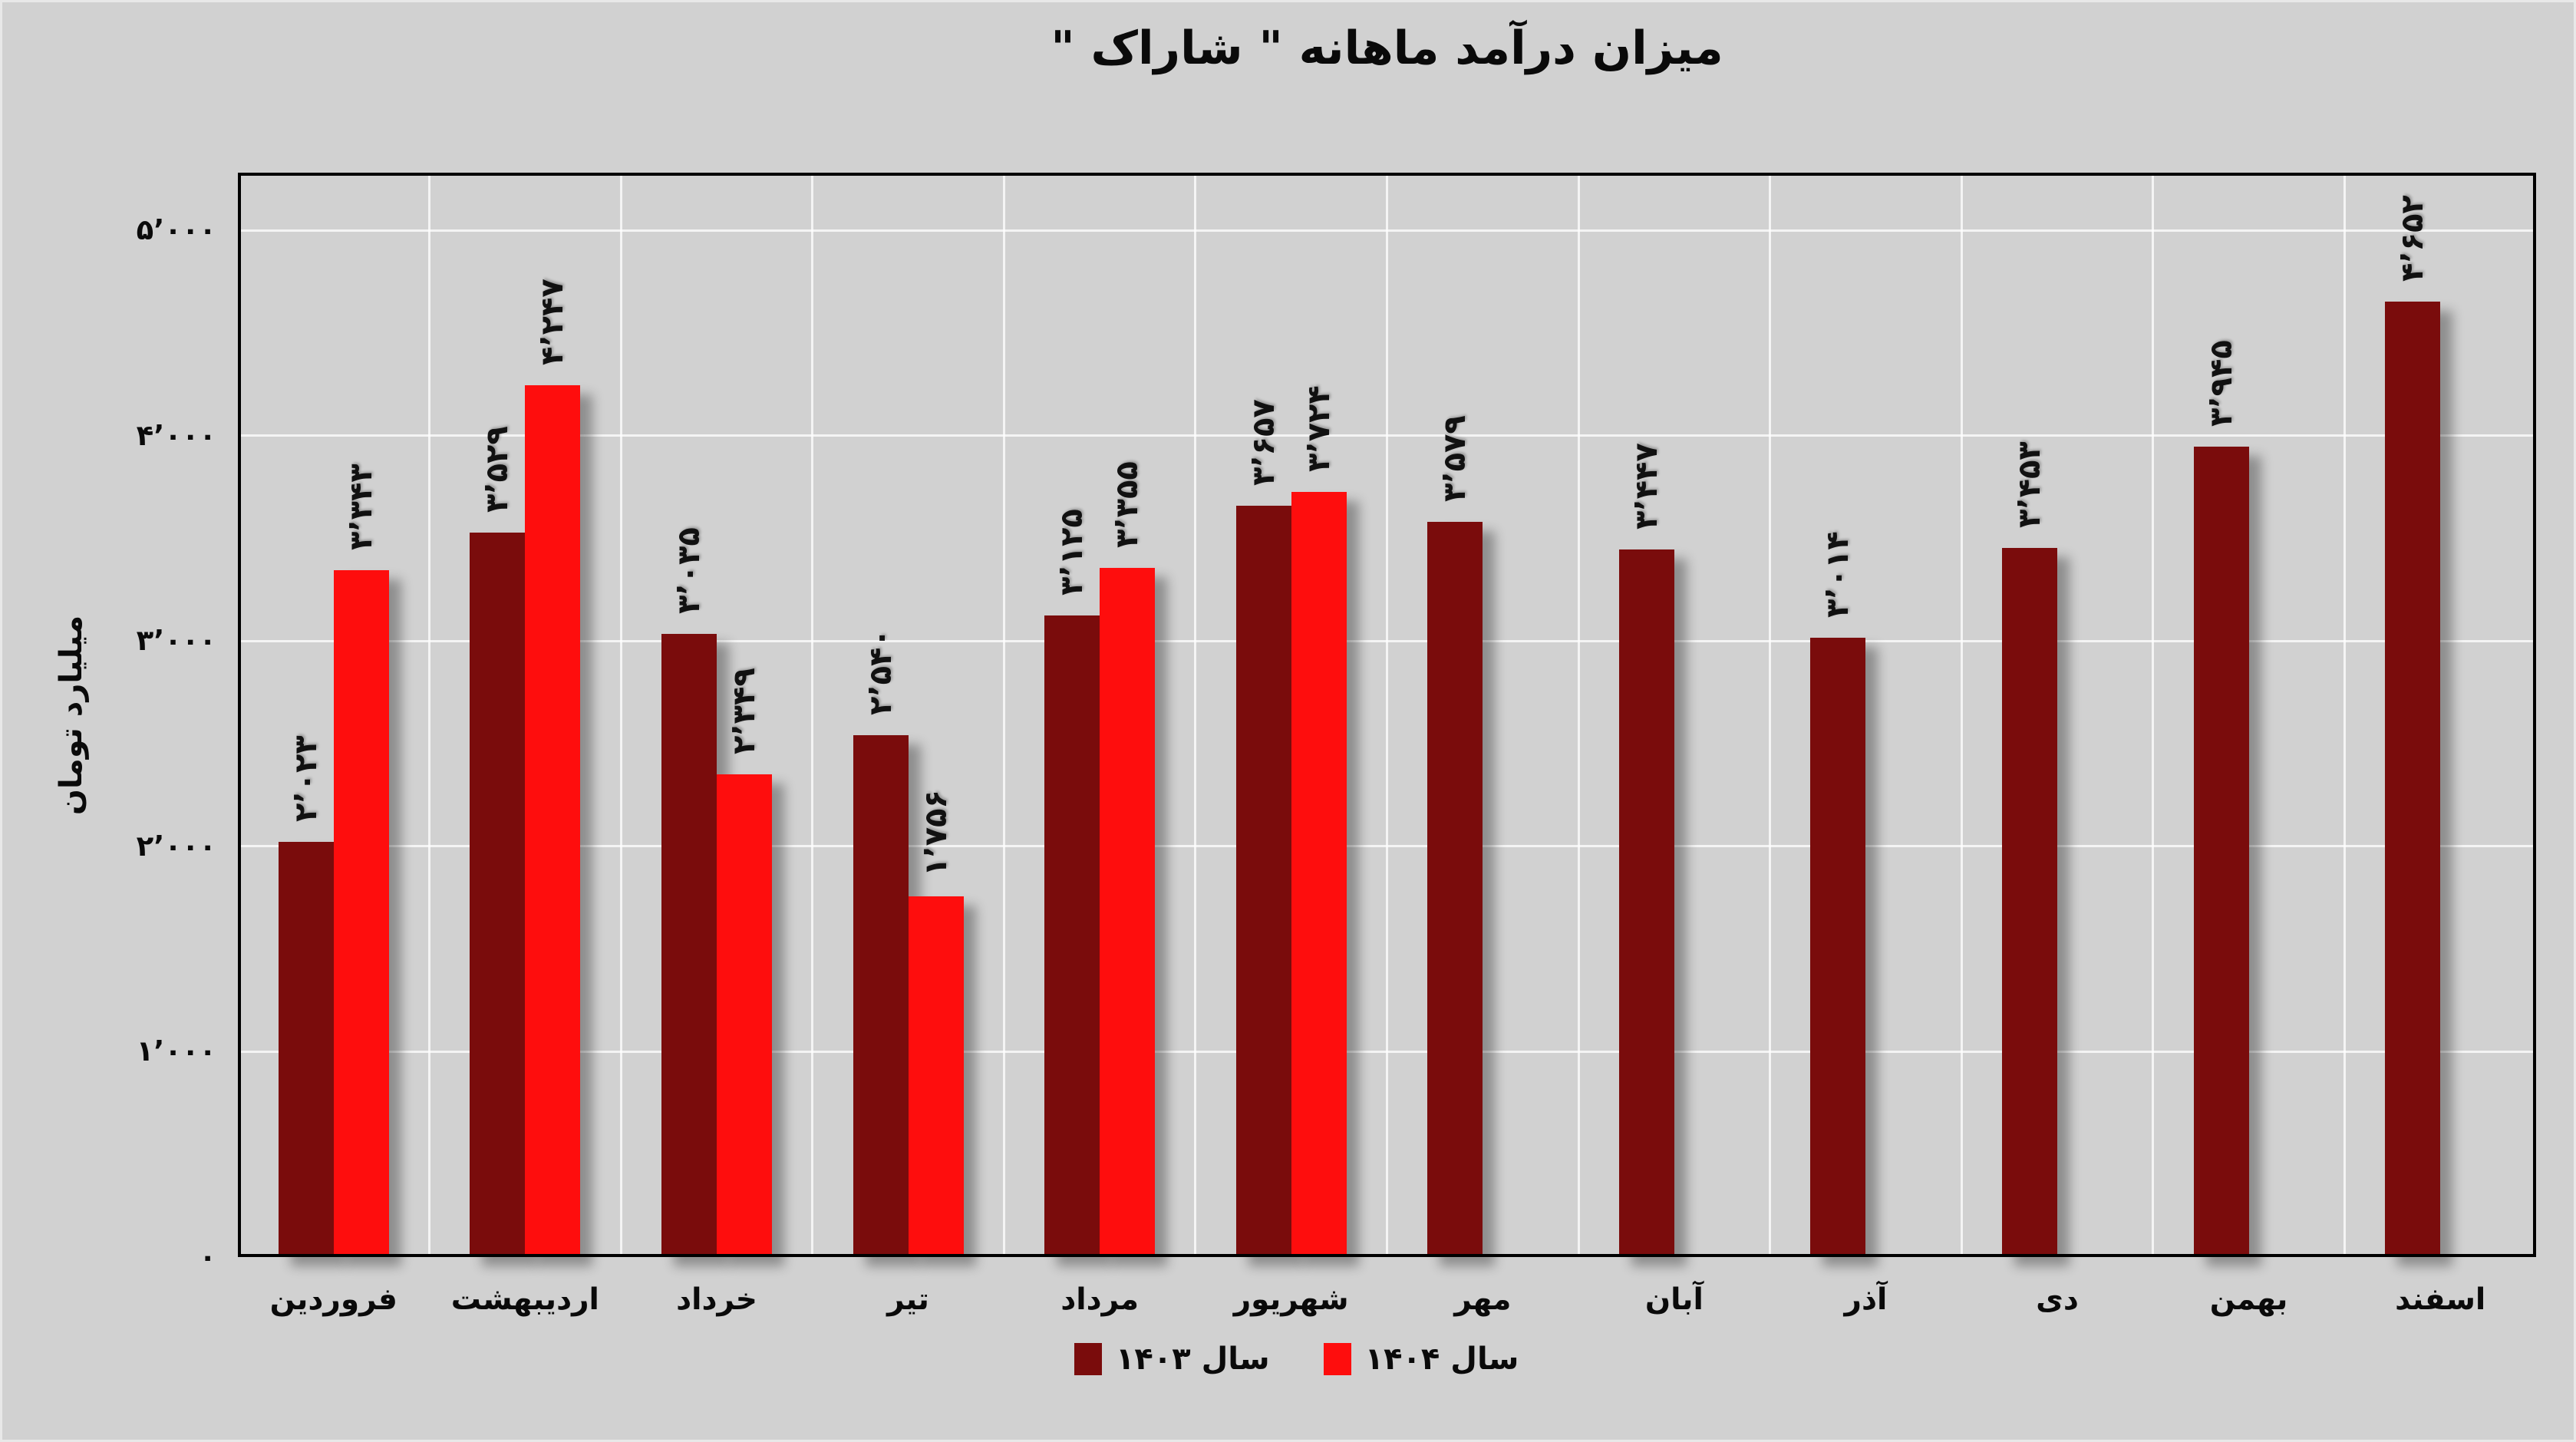 The width and height of the screenshot is (2576, 1442). What do you see at coordinates (2221, 852) in the screenshot?
I see `bar-1403-بهمن` at bounding box center [2221, 852].